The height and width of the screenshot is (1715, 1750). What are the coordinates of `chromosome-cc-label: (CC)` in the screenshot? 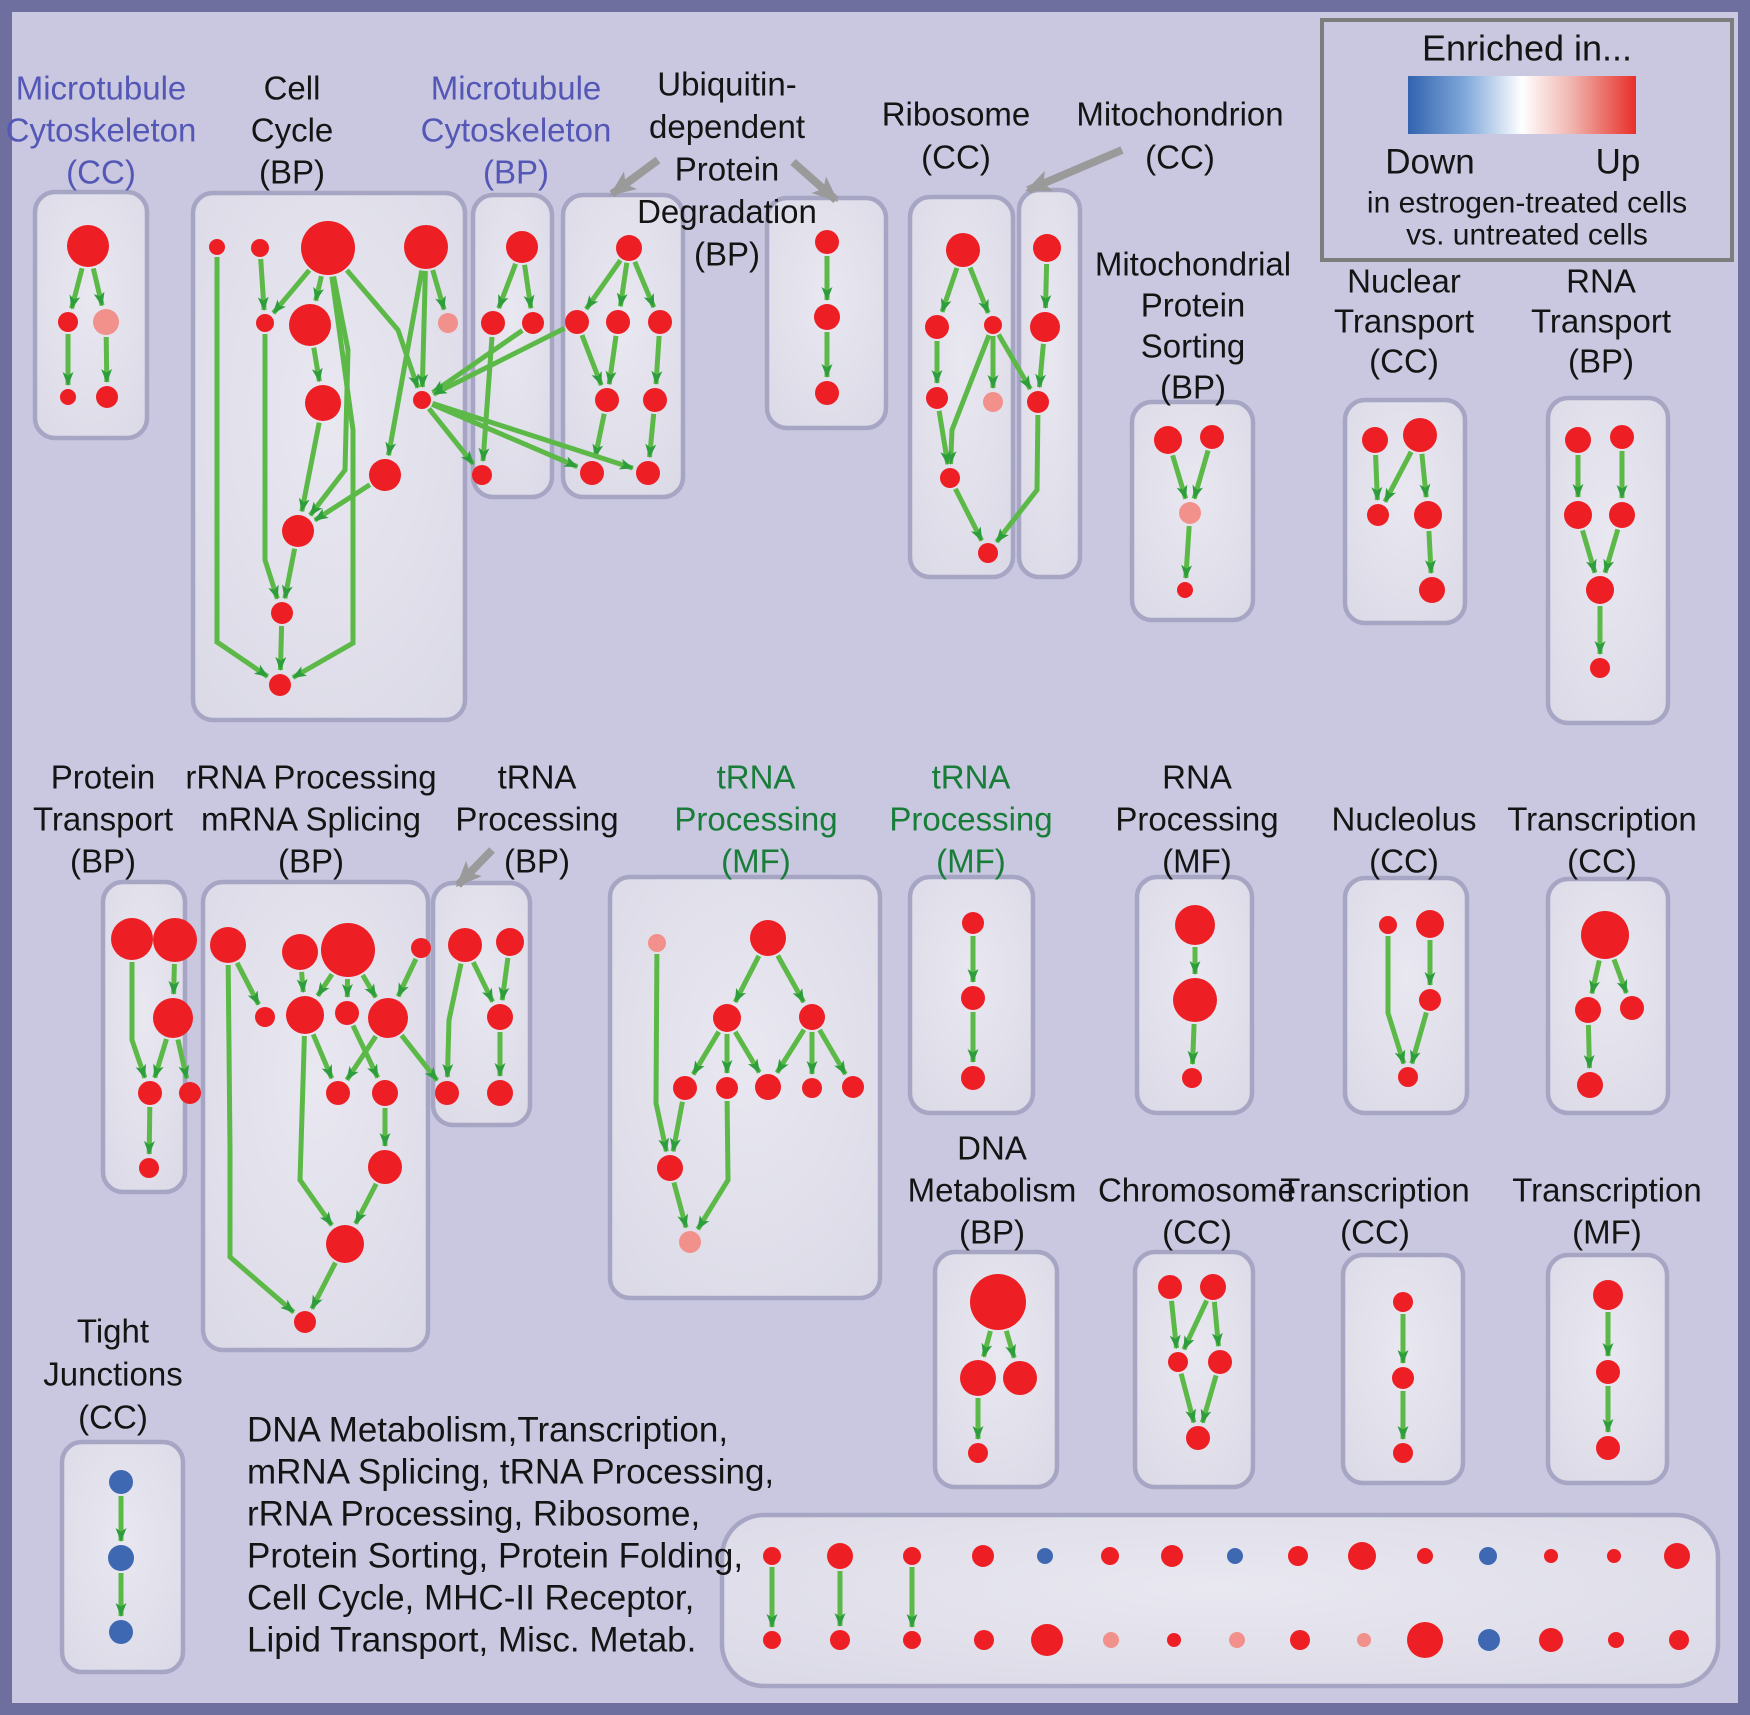 It's located at (1197, 1232).